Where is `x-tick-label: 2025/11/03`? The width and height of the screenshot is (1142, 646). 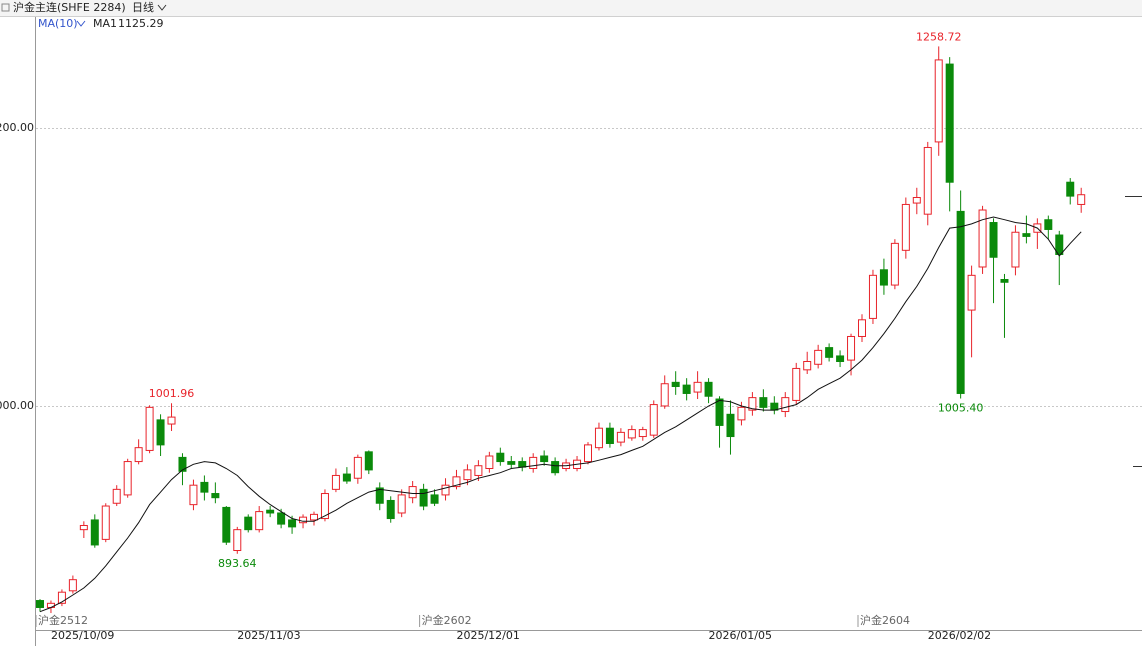 x-tick-label: 2025/11/03 is located at coordinates (268, 635).